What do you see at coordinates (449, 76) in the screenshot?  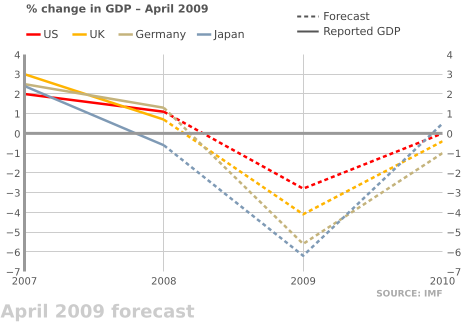 I see `y2-tick-label: 3` at bounding box center [449, 76].